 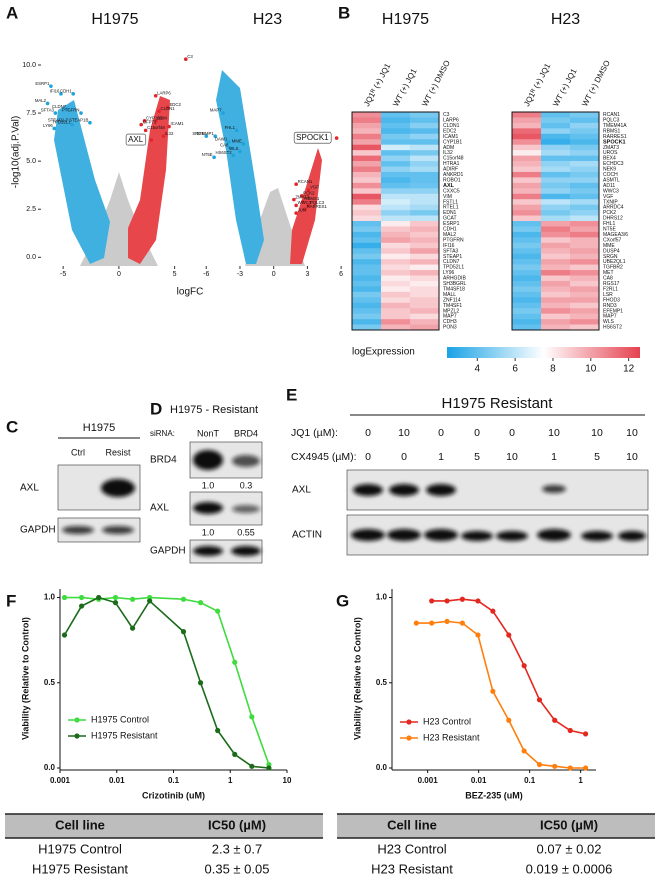 What do you see at coordinates (611, 251) in the screenshot?
I see `gene-label: DUSP4` at bounding box center [611, 251].